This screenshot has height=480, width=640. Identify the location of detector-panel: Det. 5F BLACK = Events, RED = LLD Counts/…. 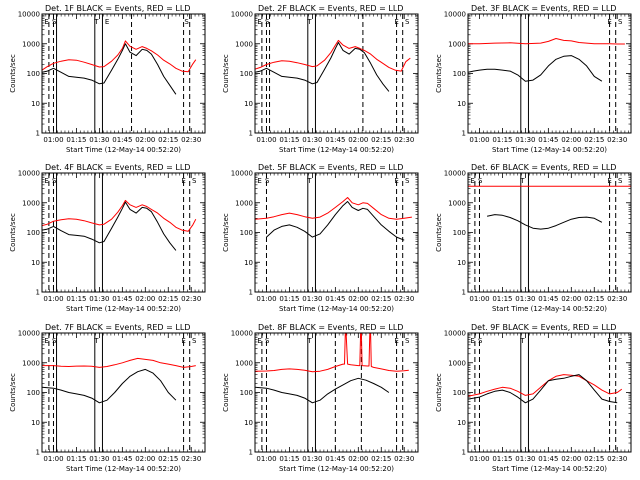
(320, 238).